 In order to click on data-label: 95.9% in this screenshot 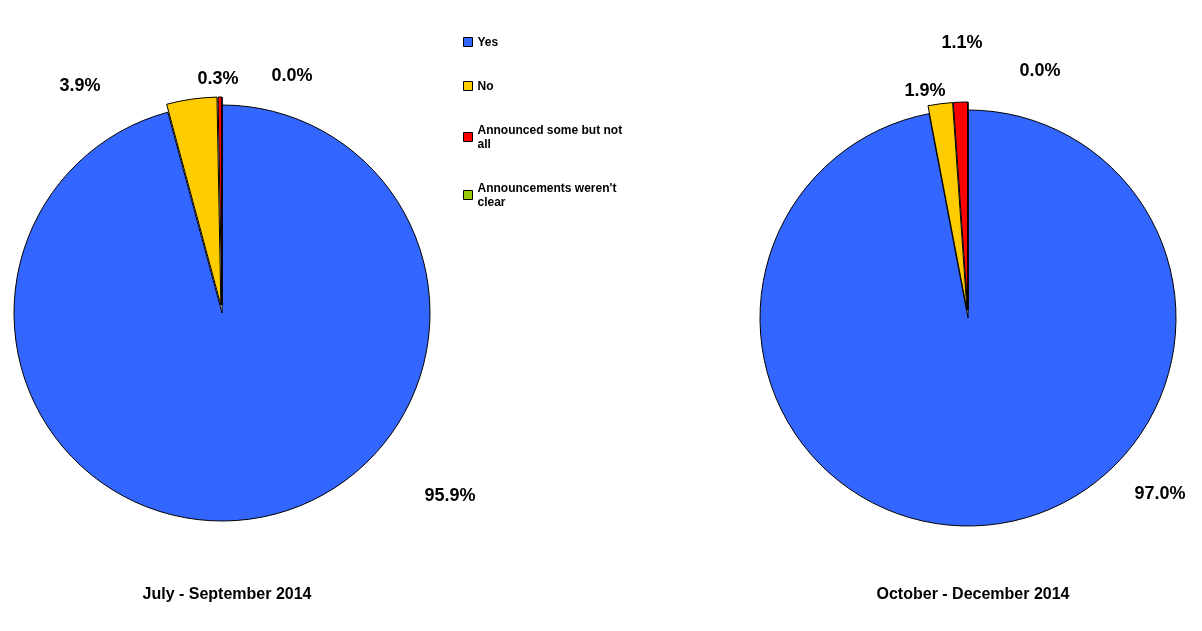, I will do `click(450, 495)`.